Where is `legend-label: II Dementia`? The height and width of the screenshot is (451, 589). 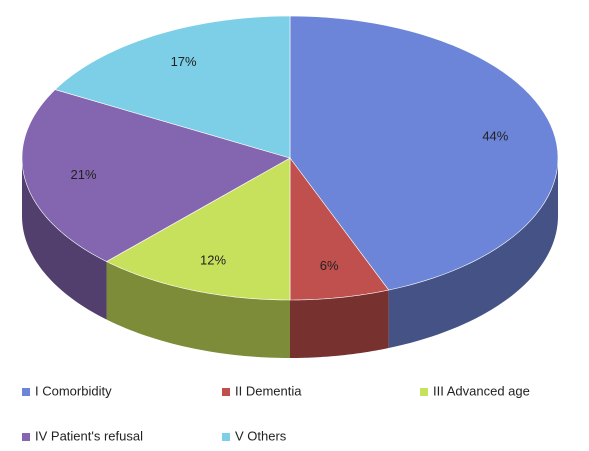
legend-label: II Dementia is located at coordinates (268, 390).